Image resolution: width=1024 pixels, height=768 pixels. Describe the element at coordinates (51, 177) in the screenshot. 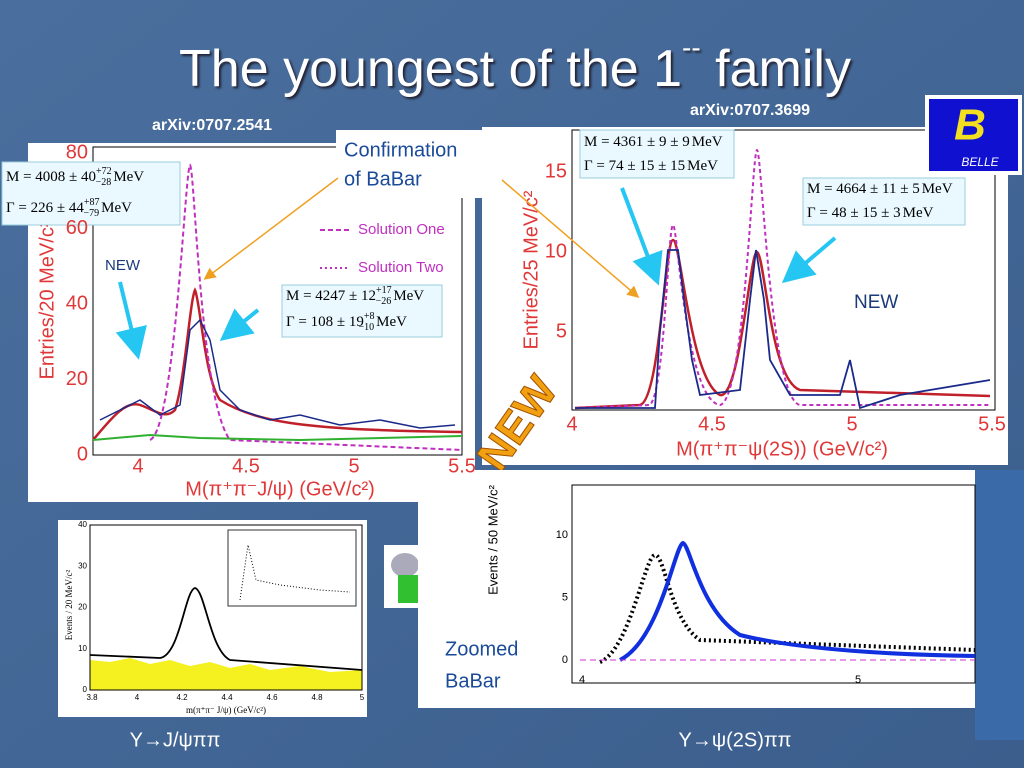

I see `formula-base: M = 4008 ± 40` at that location.